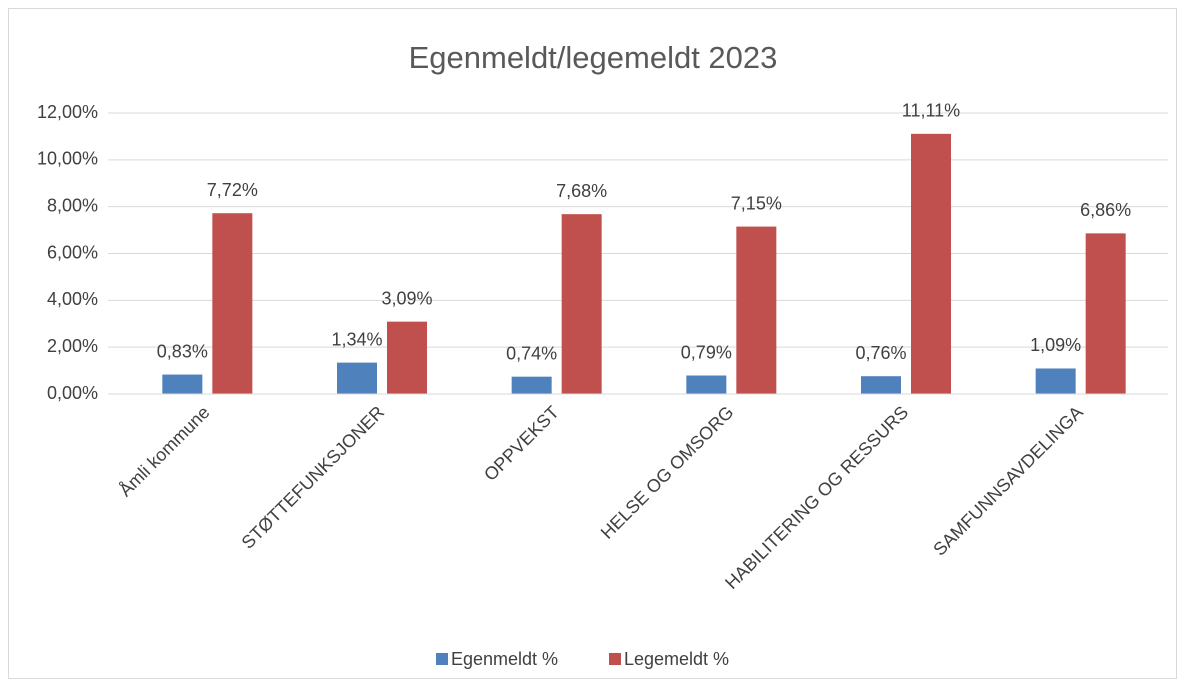 The image size is (1186, 693). Describe the element at coordinates (72, 346) in the screenshot. I see `y-tick-label: 2,00%` at that location.